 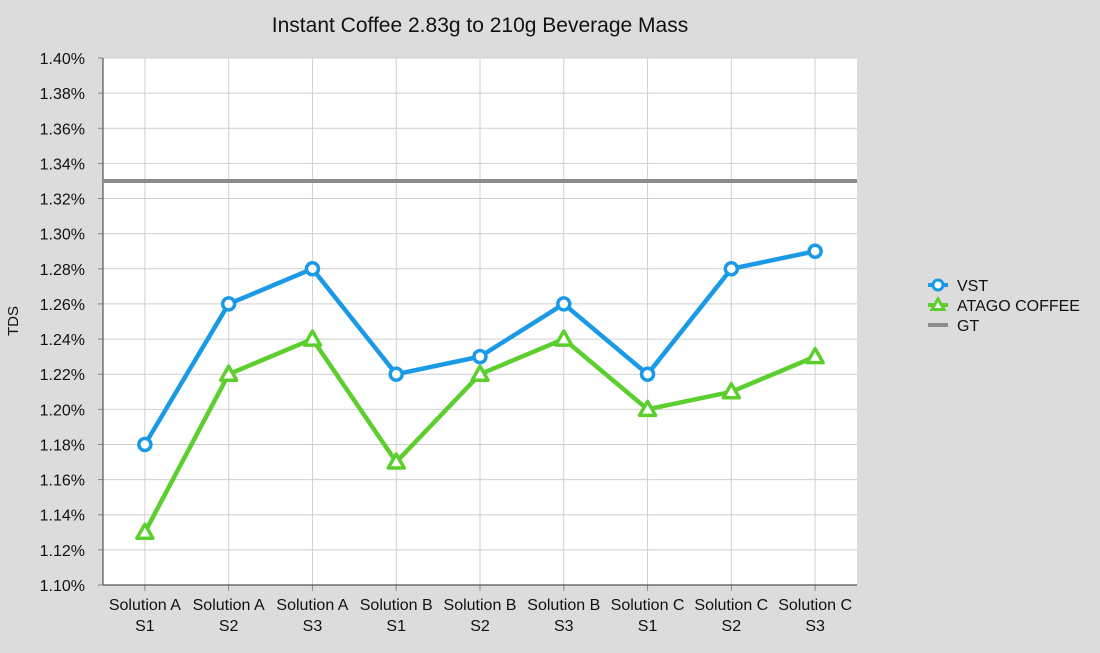 I want to click on y-tick-label: 1.16%, so click(x=62, y=481).